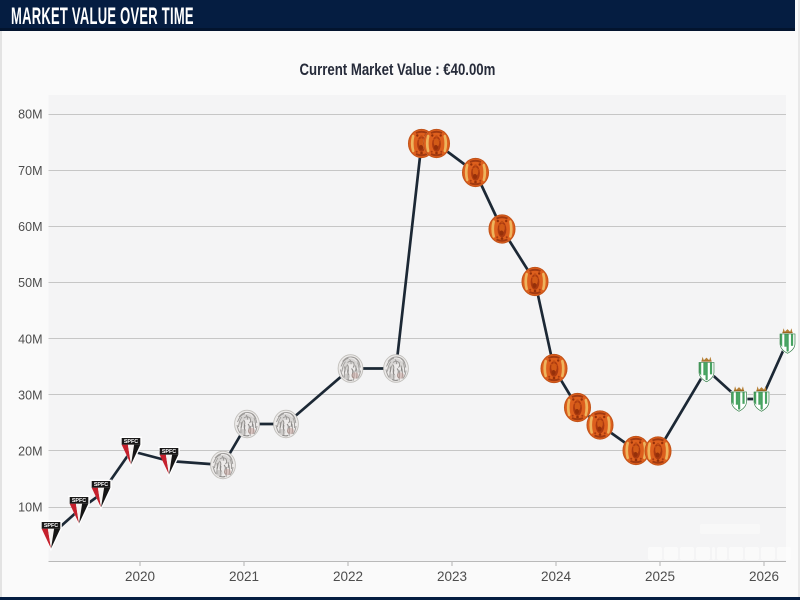 This screenshot has height=600, width=800. Describe the element at coordinates (244, 576) in the screenshot. I see `svg-text: 2021` at that location.